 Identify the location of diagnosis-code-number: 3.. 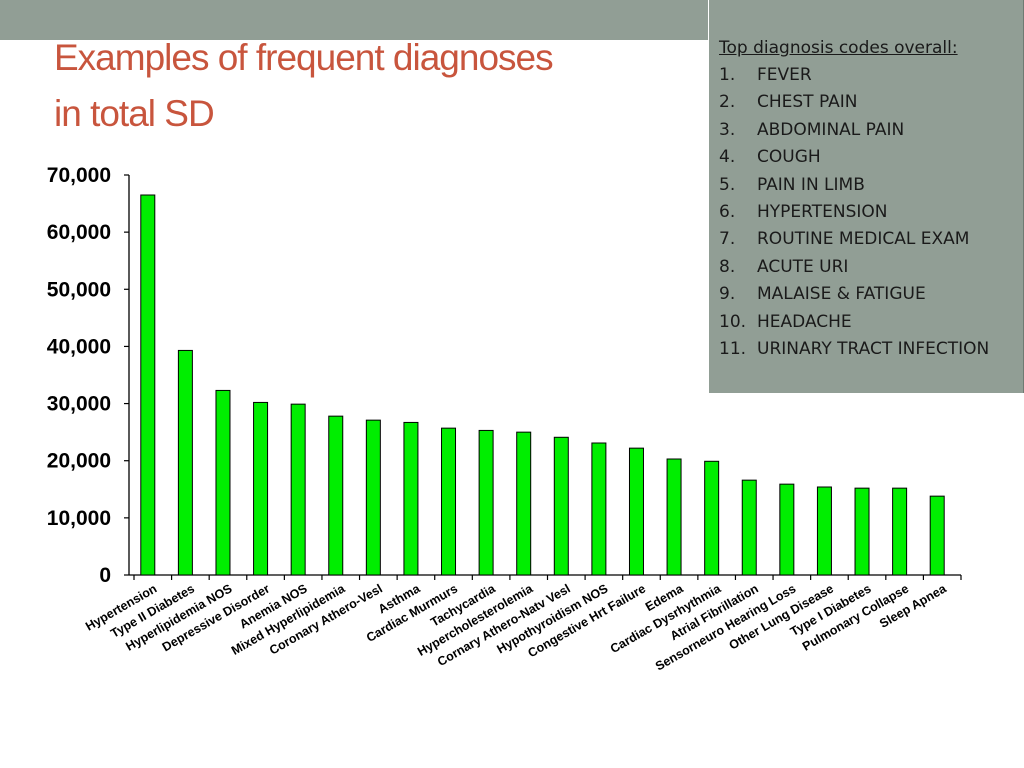
(727, 129).